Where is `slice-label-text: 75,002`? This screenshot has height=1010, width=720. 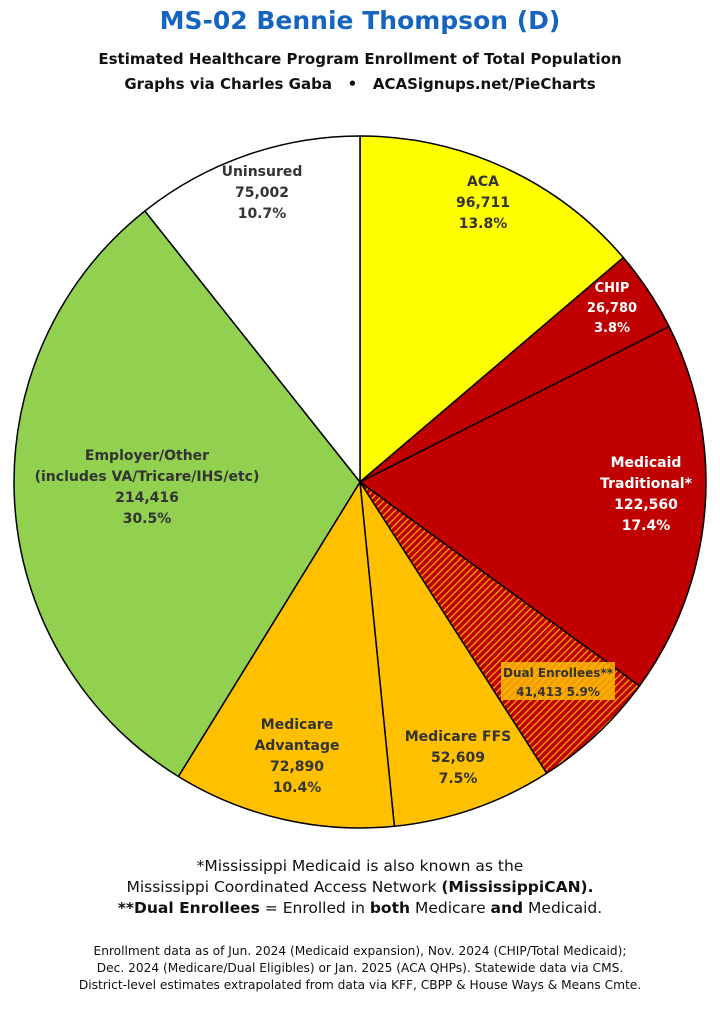 slice-label-text: 75,002 is located at coordinates (262, 193).